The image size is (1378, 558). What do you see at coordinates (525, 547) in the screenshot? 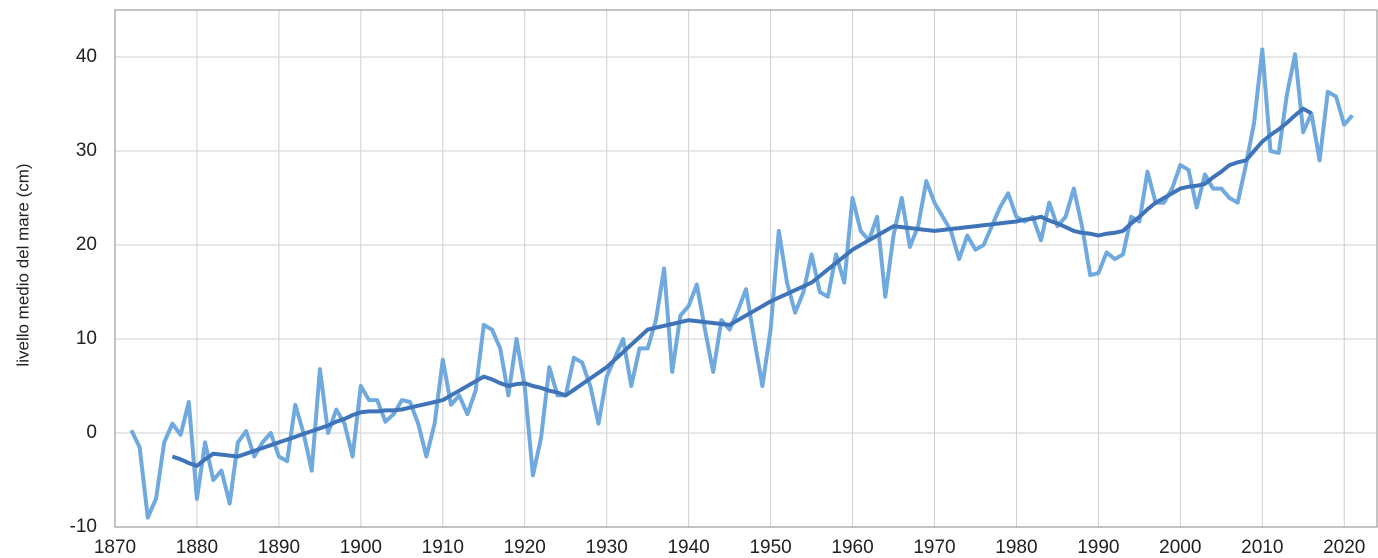
I see `x-tick-label: 1920` at bounding box center [525, 547].